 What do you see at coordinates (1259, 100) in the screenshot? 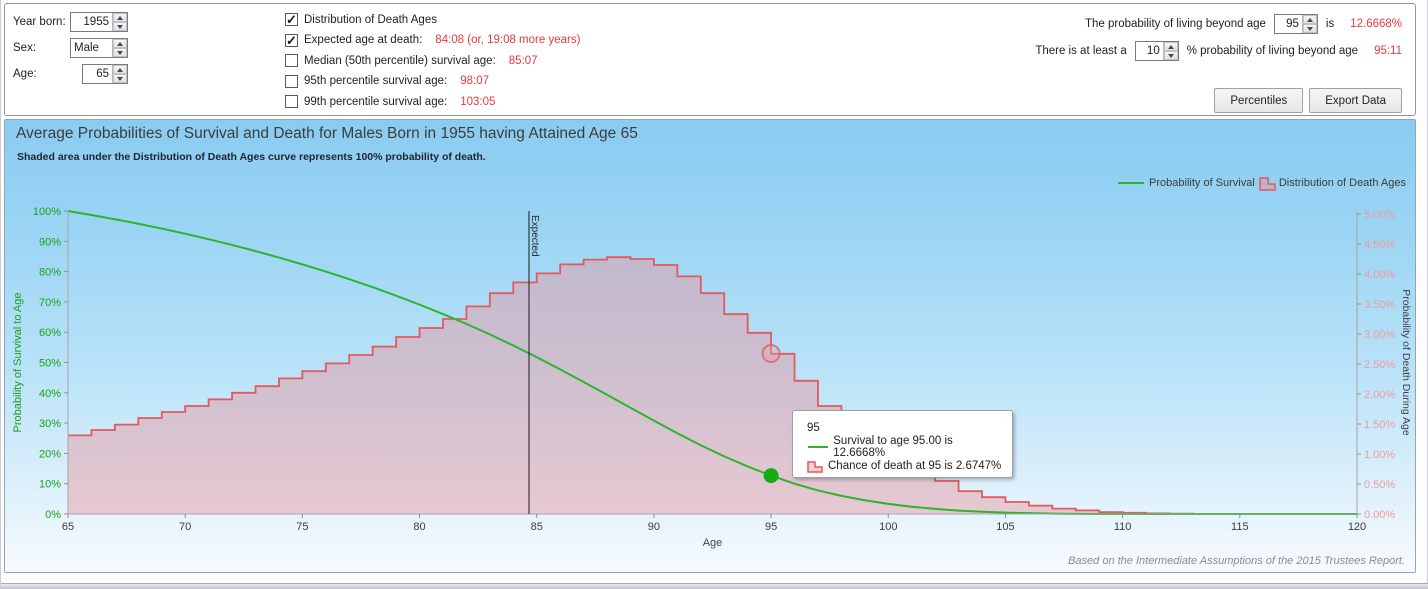
I see `percentiles-button: Percentiles` at bounding box center [1259, 100].